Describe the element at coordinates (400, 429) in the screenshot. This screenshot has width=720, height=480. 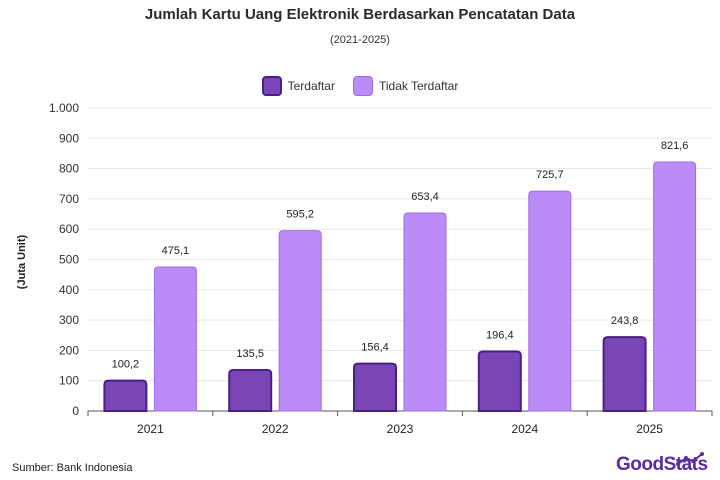
I see `x-tick-label: 2023` at that location.